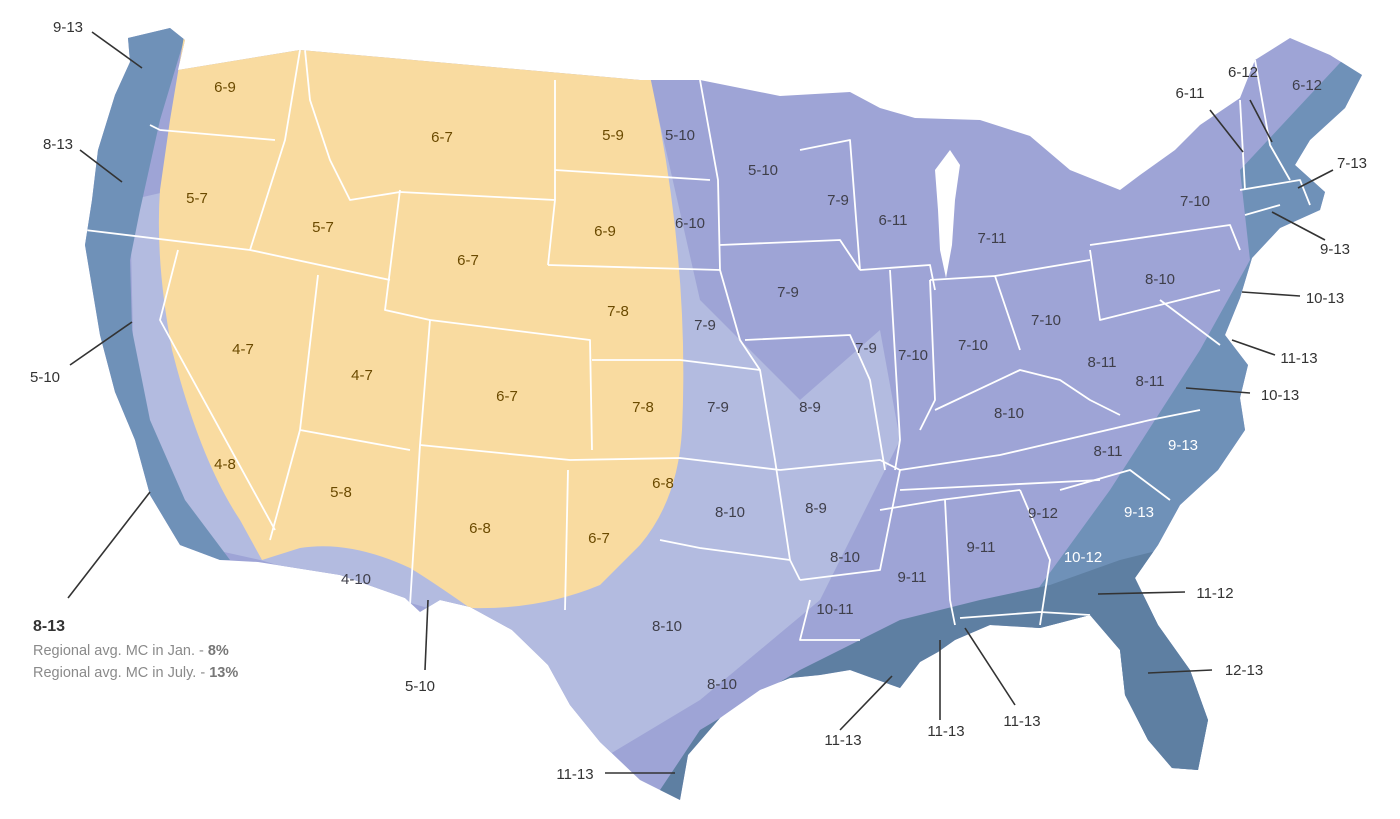 The image size is (1400, 819). Describe the element at coordinates (49, 626) in the screenshot. I see `legend-range: 8-13` at that location.